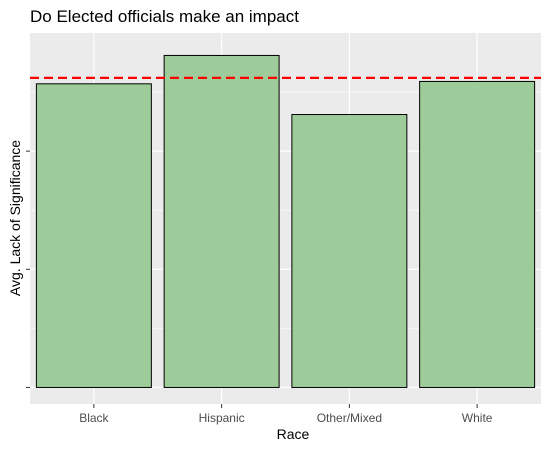 Image resolution: width=551 pixels, height=449 pixels. What do you see at coordinates (94, 418) in the screenshot?
I see `x-tick-label: Black` at bounding box center [94, 418].